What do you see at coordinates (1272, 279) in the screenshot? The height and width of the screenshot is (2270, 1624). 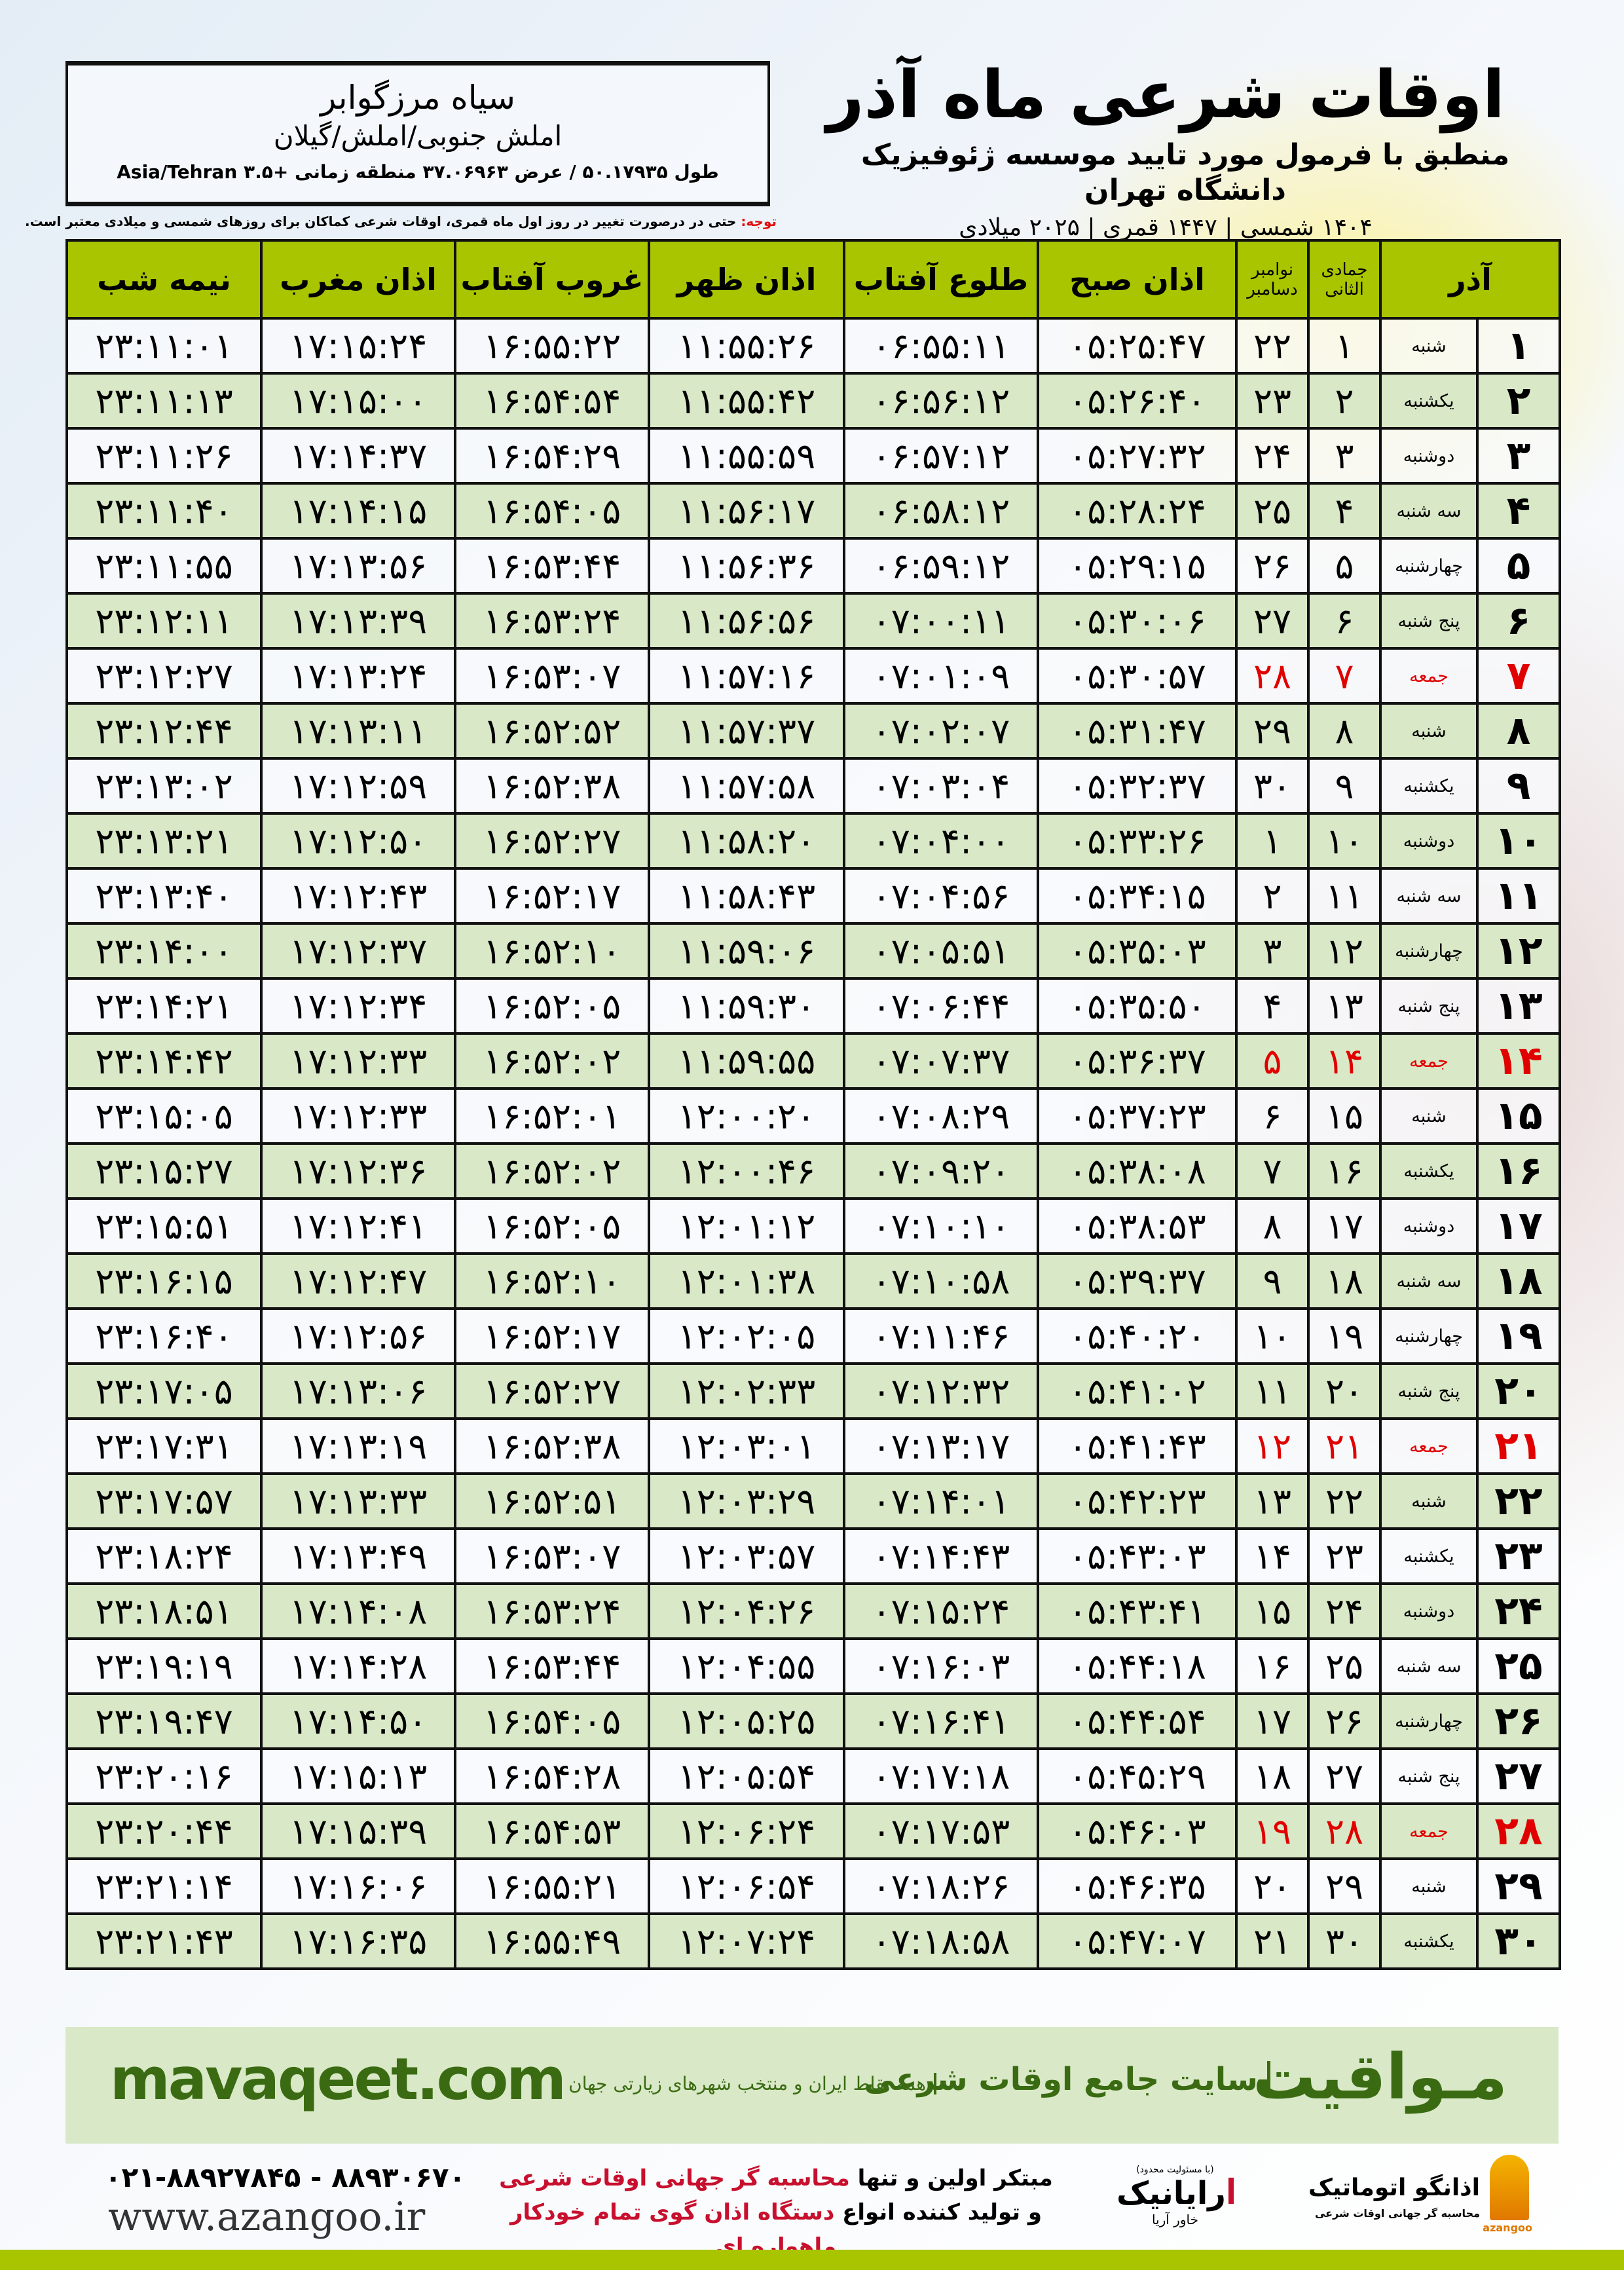 I see `col-greg: نوامبر دسامبر` at bounding box center [1272, 279].